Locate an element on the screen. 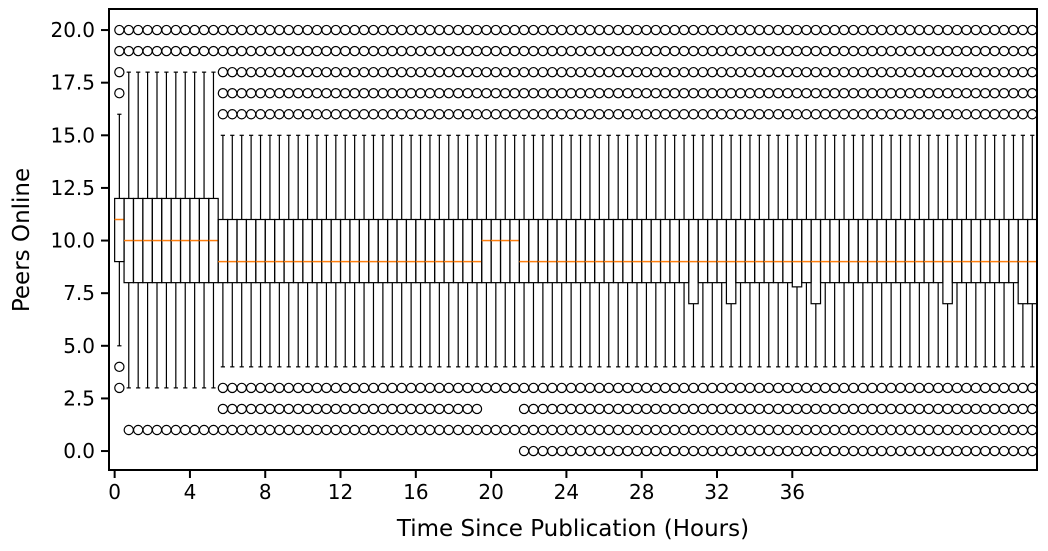  x-tick-label: 4 is located at coordinates (190, 492).